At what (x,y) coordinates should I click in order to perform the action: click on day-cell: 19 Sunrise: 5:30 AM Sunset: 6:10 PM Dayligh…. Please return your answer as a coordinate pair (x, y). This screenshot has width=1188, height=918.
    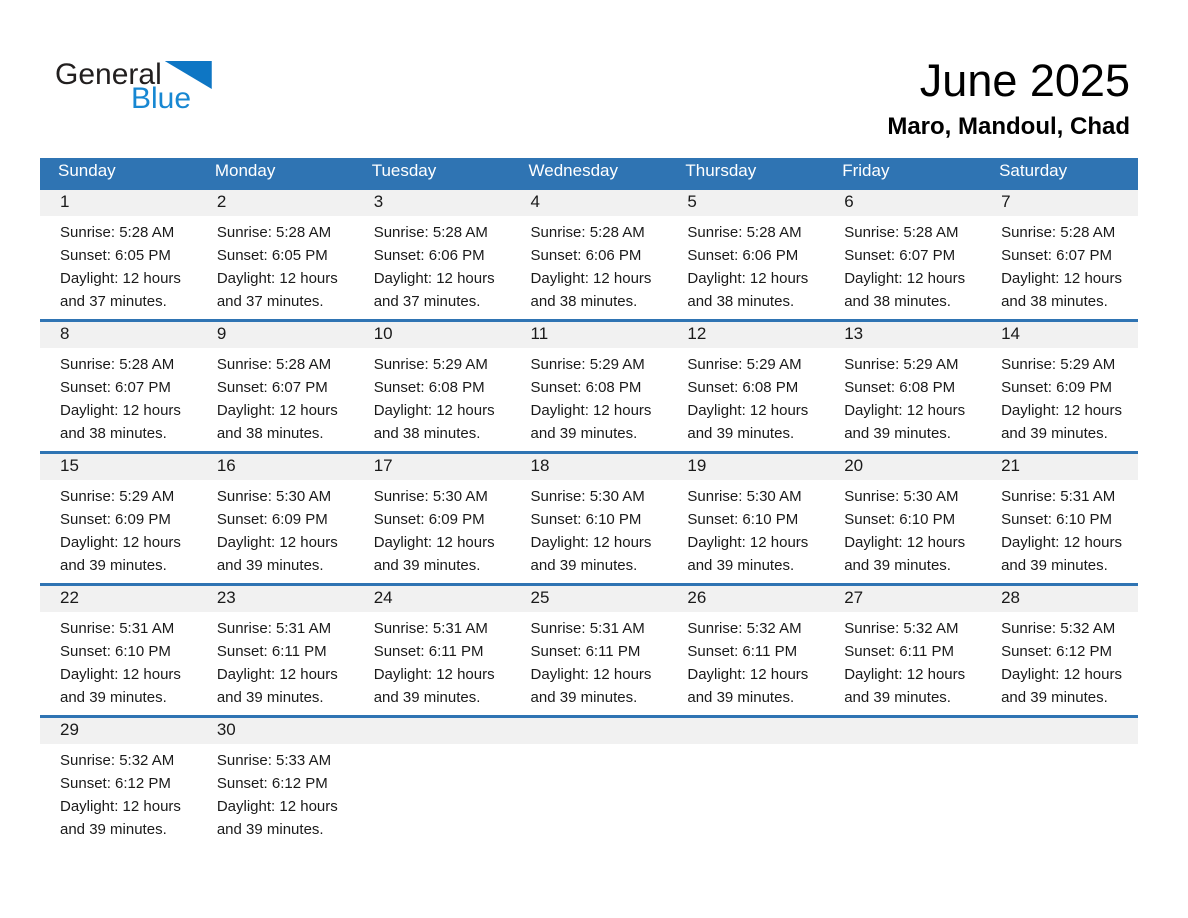
    Looking at the image, I should click on (746, 517).